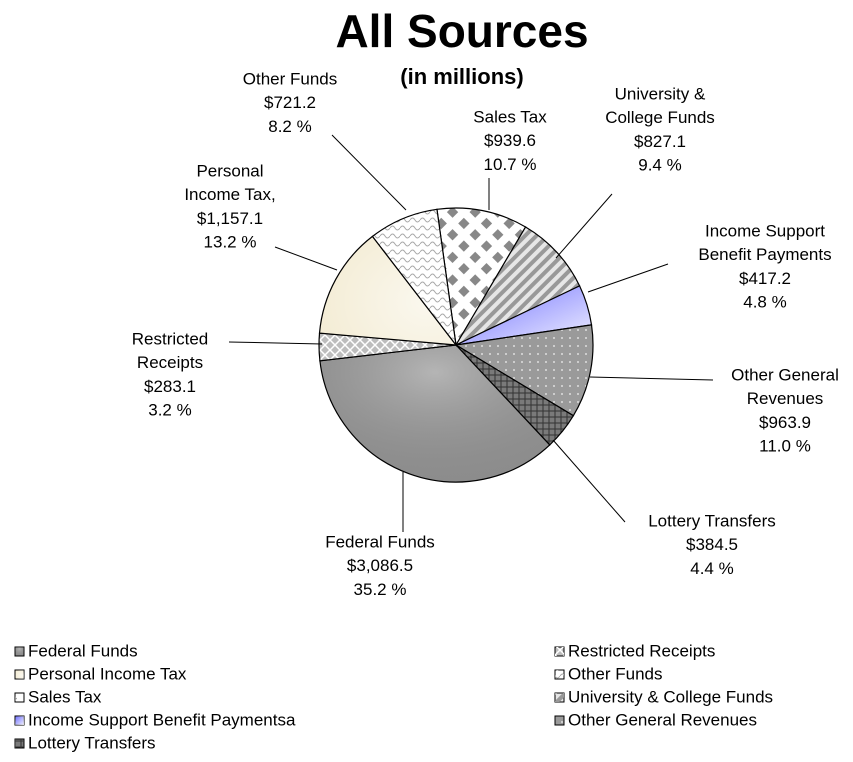  I want to click on chart-title: All Sources, so click(461, 31).